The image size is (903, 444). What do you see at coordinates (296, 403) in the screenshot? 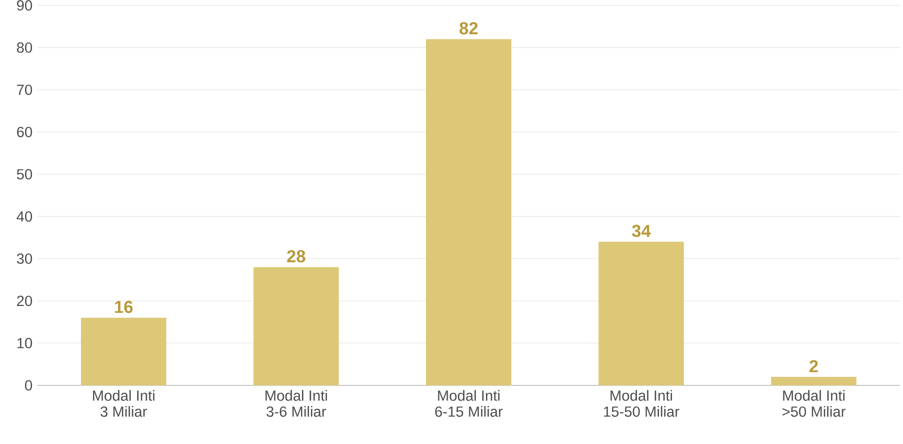
I see `x-tick-label: Modal Inti 3-6 Miliar` at bounding box center [296, 403].